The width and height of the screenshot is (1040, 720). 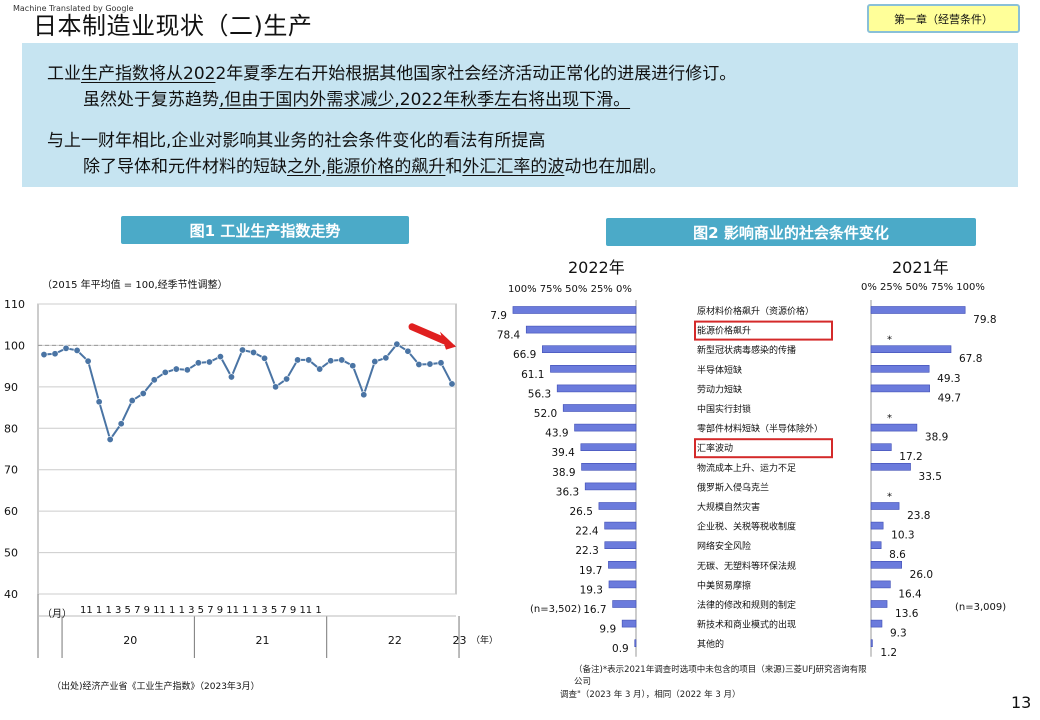 What do you see at coordinates (746, 625) in the screenshot?
I see `fig2-category-label: 新技术和商业模式的出现` at bounding box center [746, 625].